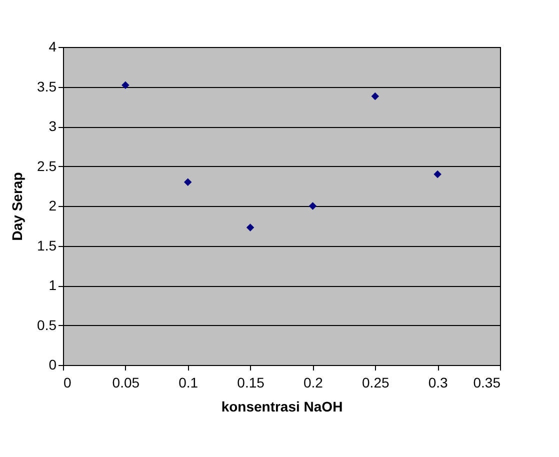 Image resolution: width=559 pixels, height=457 pixels. What do you see at coordinates (313, 382) in the screenshot?
I see `x-tick-label: 0.2` at bounding box center [313, 382].